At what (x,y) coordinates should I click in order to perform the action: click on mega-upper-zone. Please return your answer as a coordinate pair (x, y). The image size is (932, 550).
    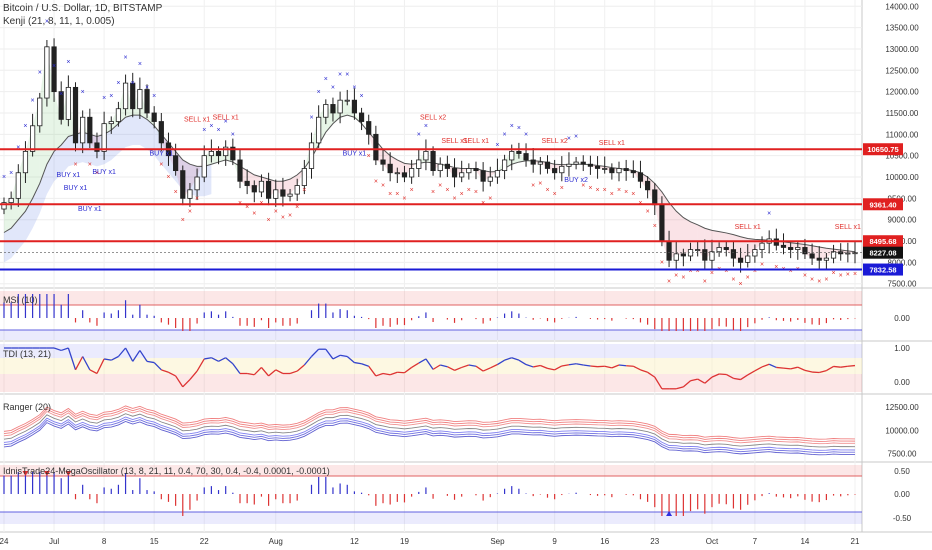
    Looking at the image, I should click on (431, 470).